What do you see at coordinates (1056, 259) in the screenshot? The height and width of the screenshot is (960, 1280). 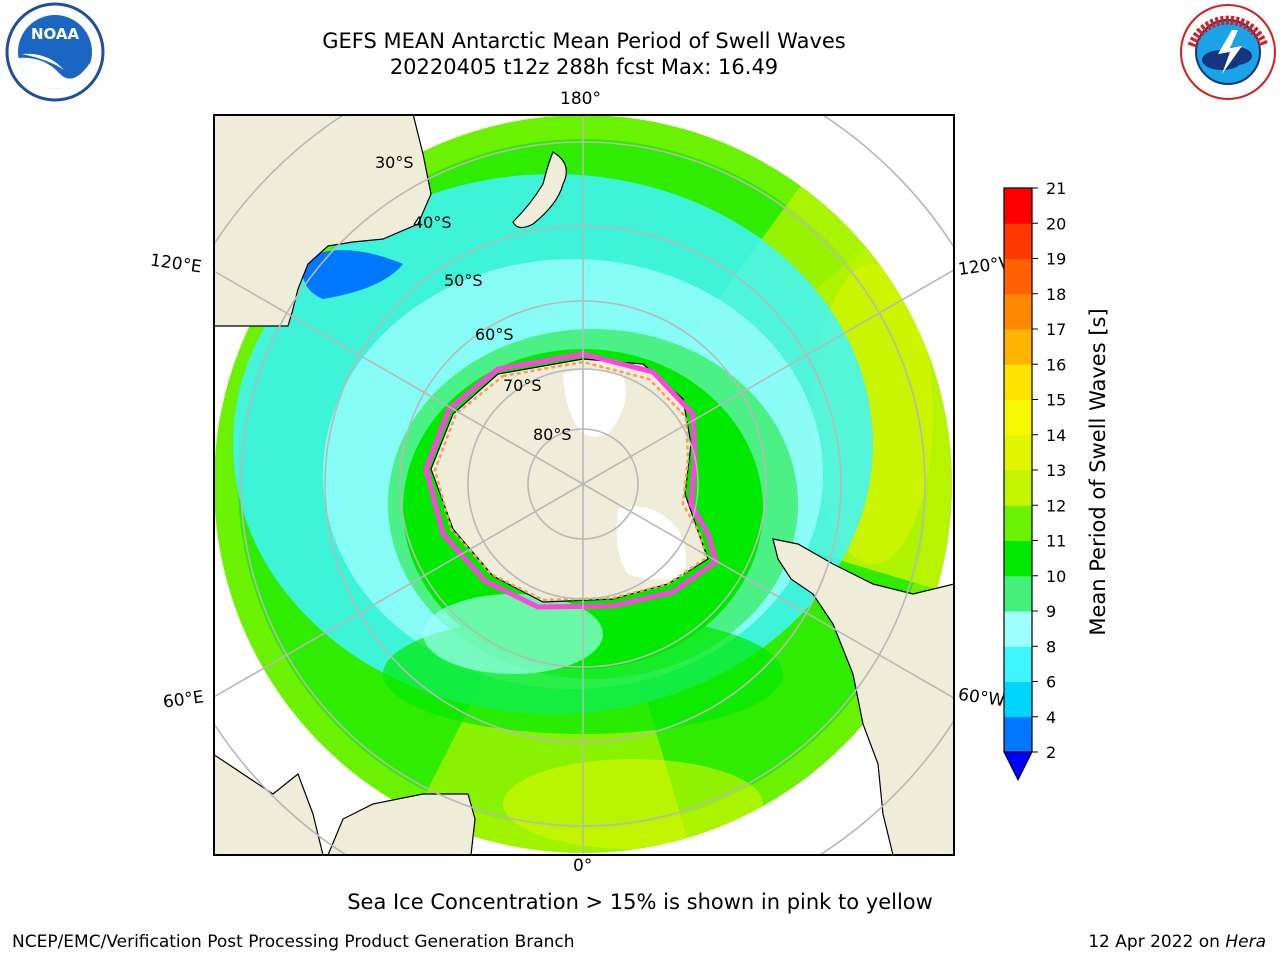 I see `colorbar-tick-label: 19` at bounding box center [1056, 259].